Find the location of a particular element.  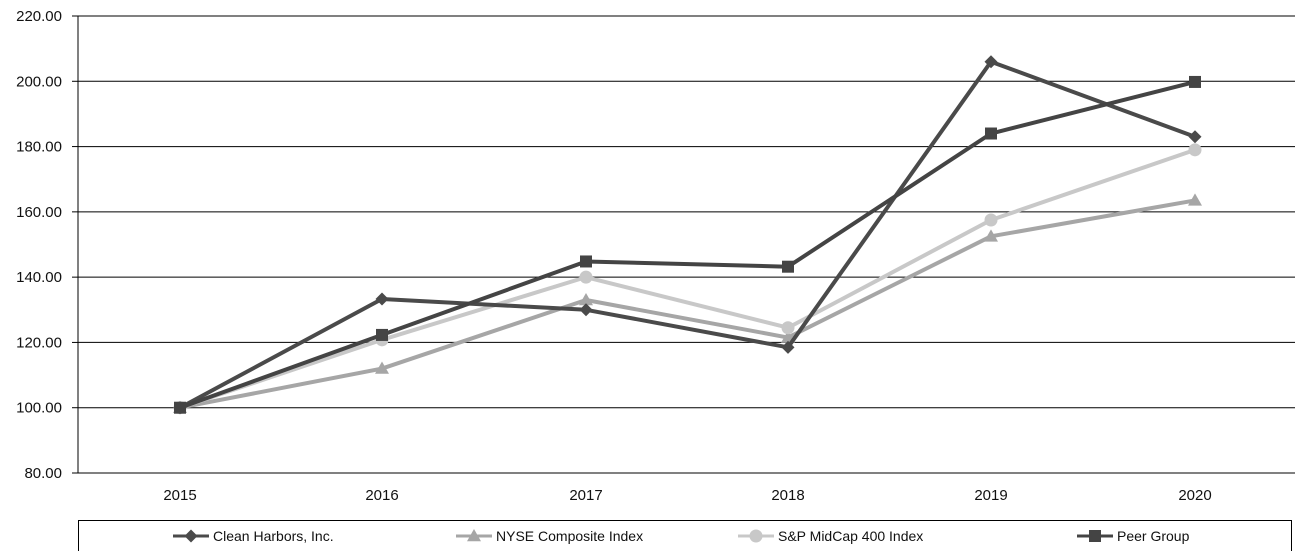

y-tick-label: 220.00 is located at coordinates (39, 16).